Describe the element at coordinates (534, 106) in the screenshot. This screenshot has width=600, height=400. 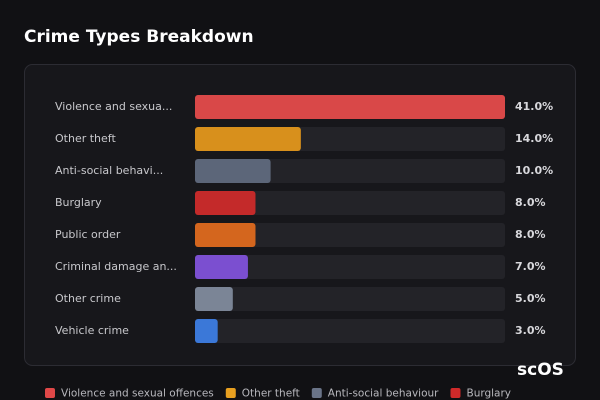
I see `value-label: 41.0%` at that location.